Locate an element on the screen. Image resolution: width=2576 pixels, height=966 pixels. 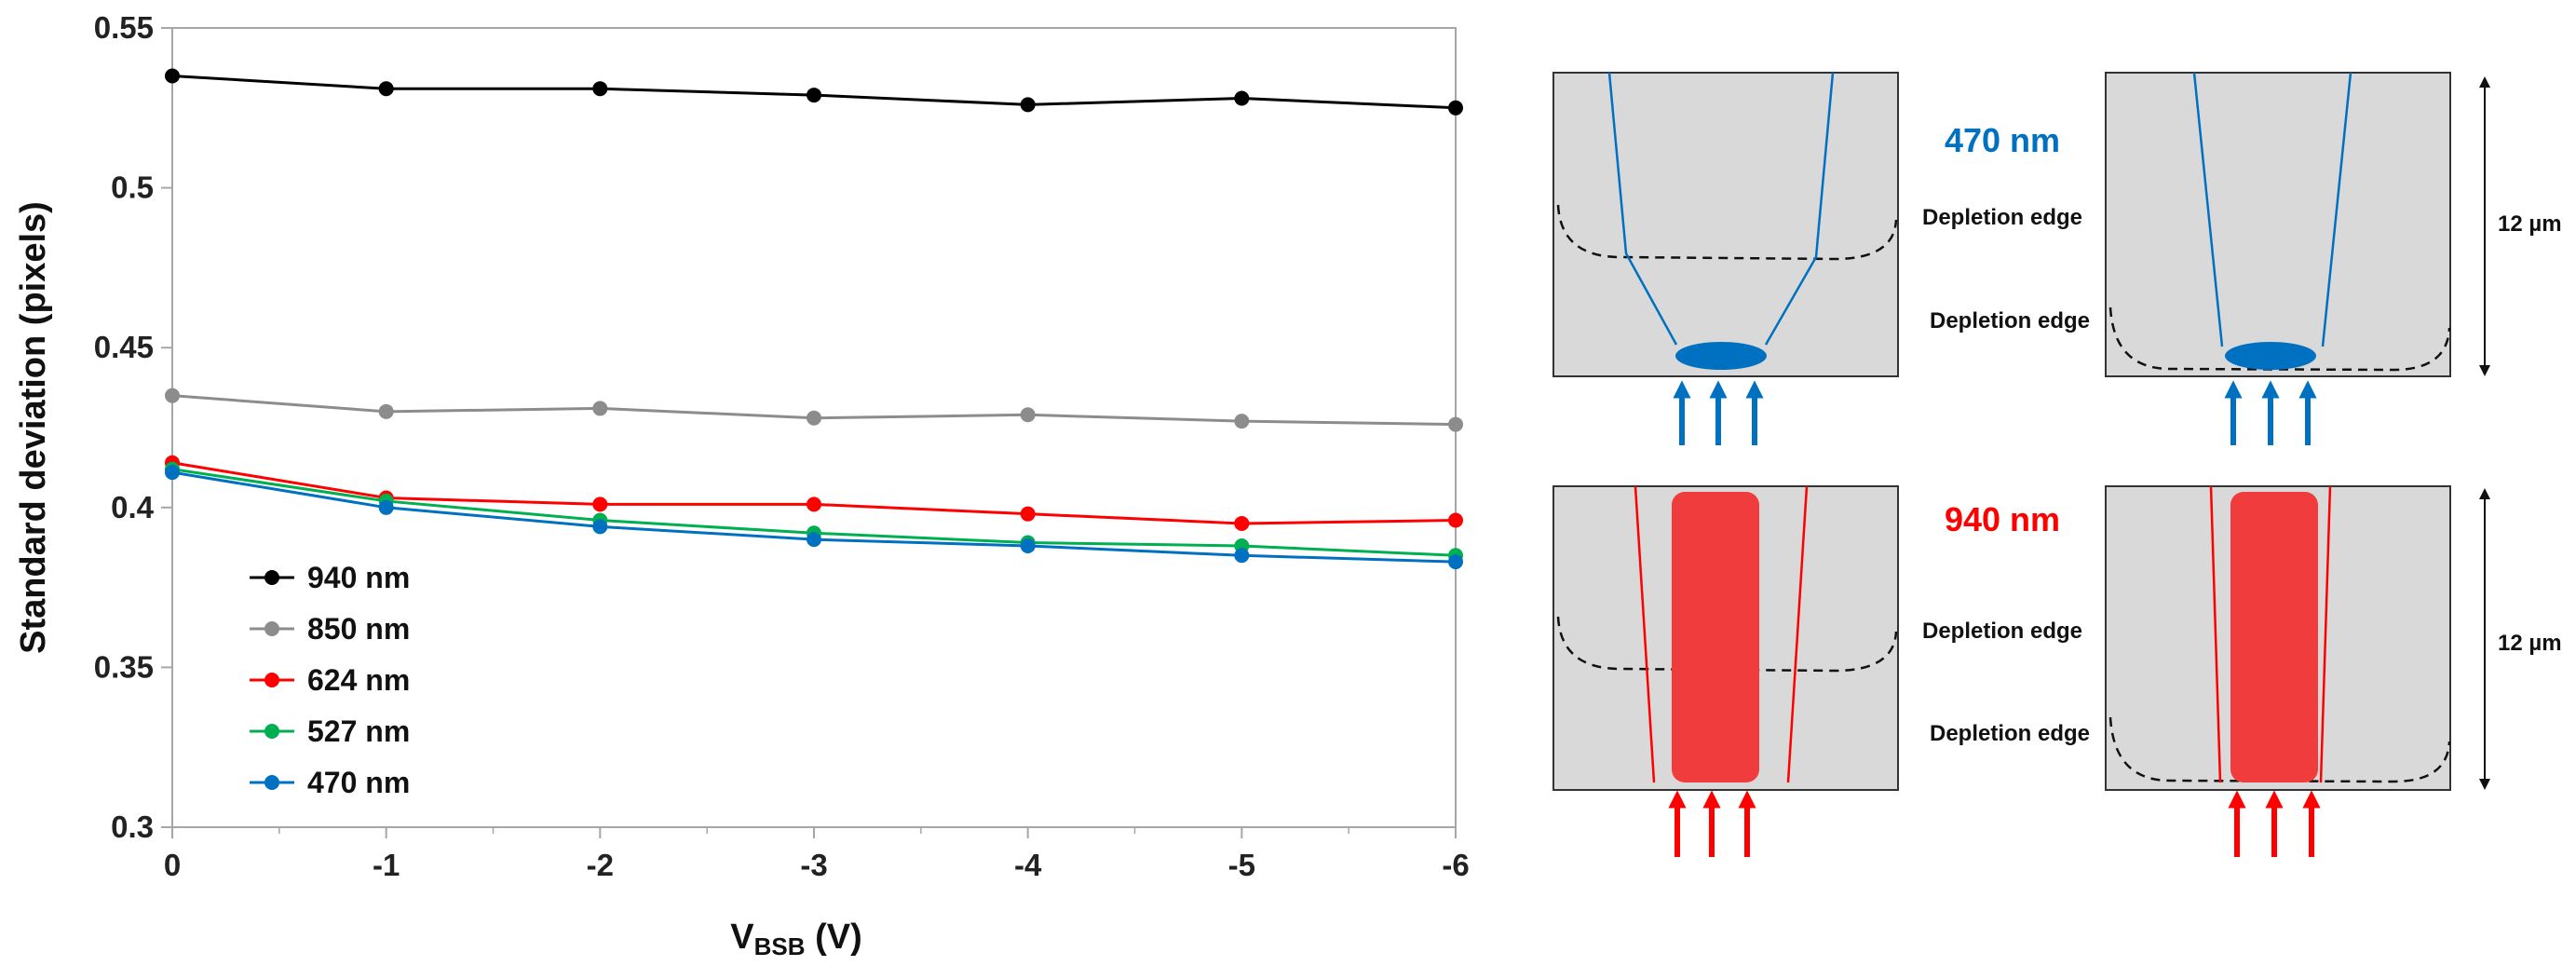
legend: 940 nm 850 nm 624 nm 527 nm 470 nm is located at coordinates (330, 680).